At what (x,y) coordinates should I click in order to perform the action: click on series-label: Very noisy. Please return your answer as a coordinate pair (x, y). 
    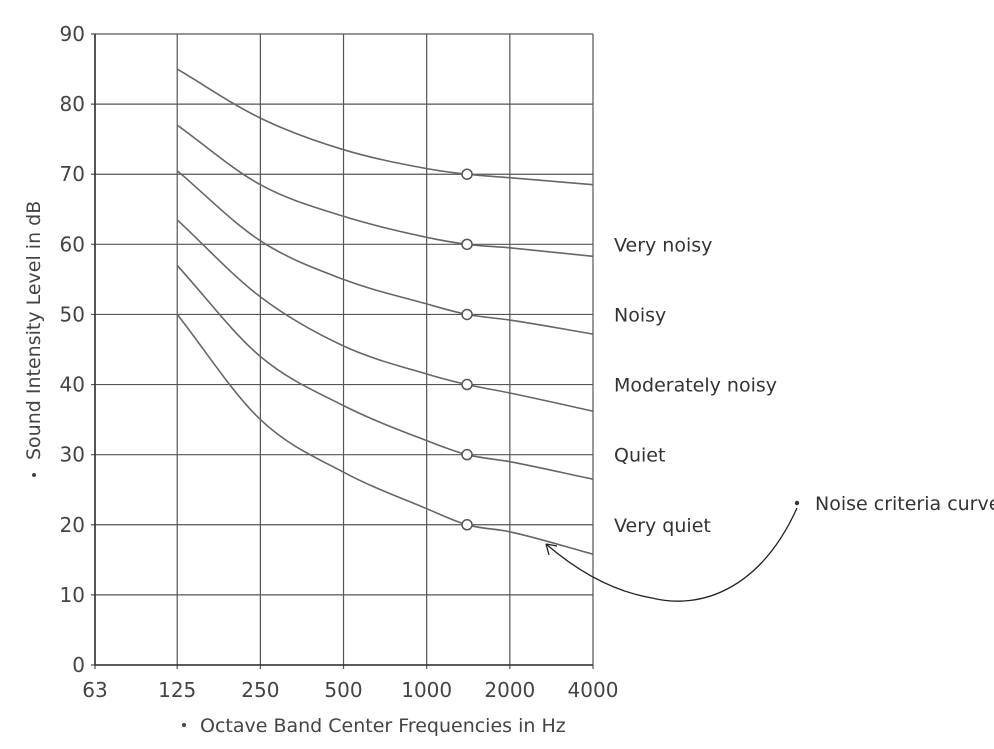
    Looking at the image, I should click on (663, 245).